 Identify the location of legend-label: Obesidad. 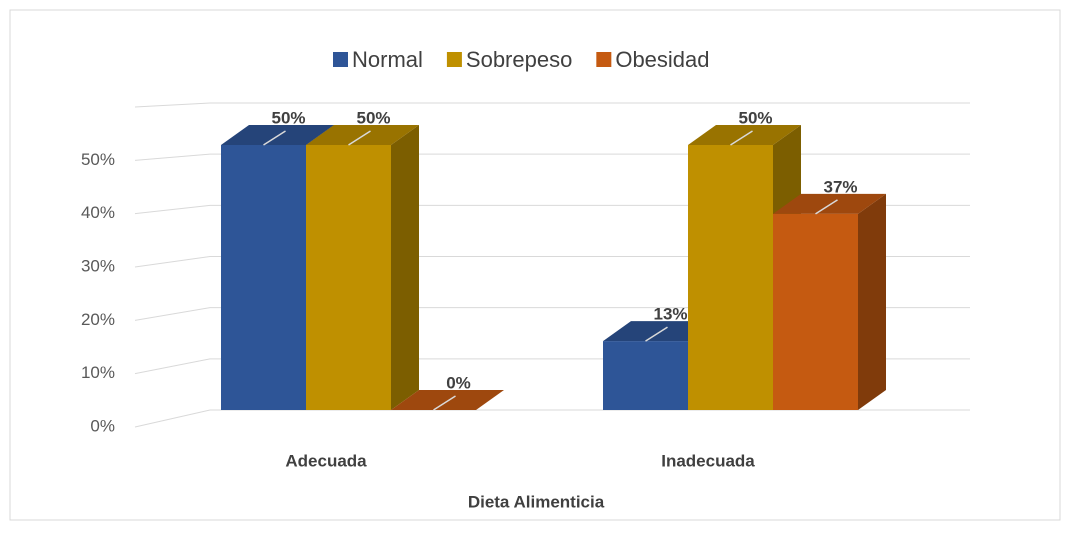
(662, 59).